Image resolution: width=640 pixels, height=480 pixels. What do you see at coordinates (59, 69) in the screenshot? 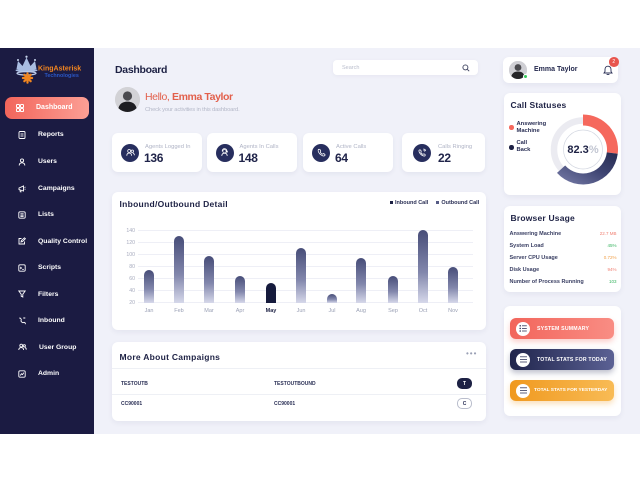
I see `svg-text: KingAsterisk` at bounding box center [59, 69].